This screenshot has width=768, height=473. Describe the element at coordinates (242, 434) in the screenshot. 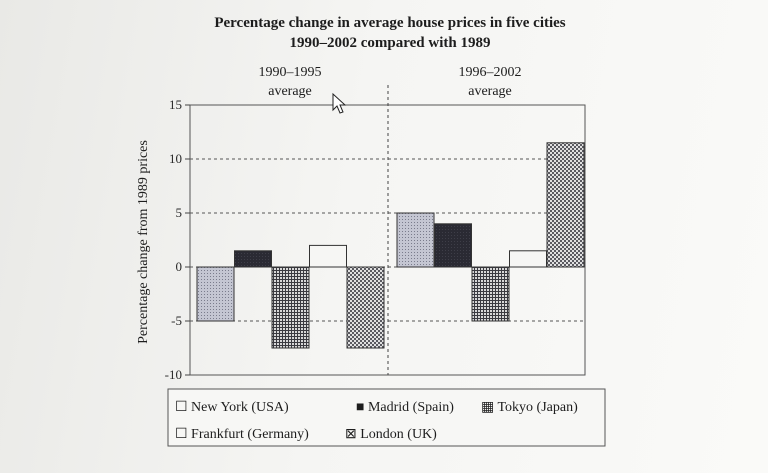

I see `legend-entry-frankfurt: ☐ Frankfurt (Germany)` at that location.